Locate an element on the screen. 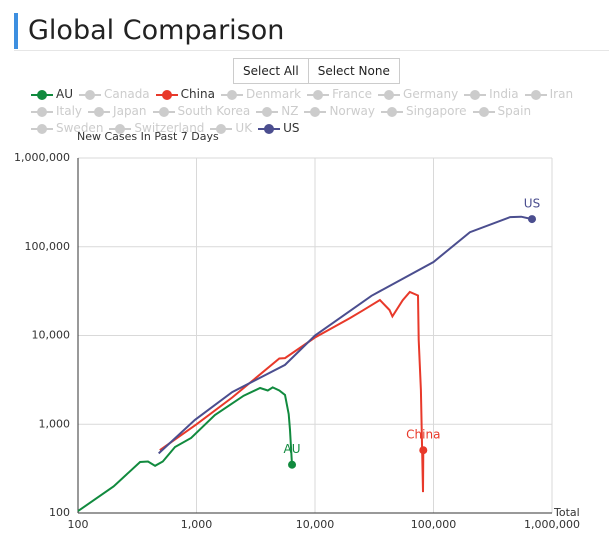 The image size is (609, 553). series-line is located at coordinates (185, 449).